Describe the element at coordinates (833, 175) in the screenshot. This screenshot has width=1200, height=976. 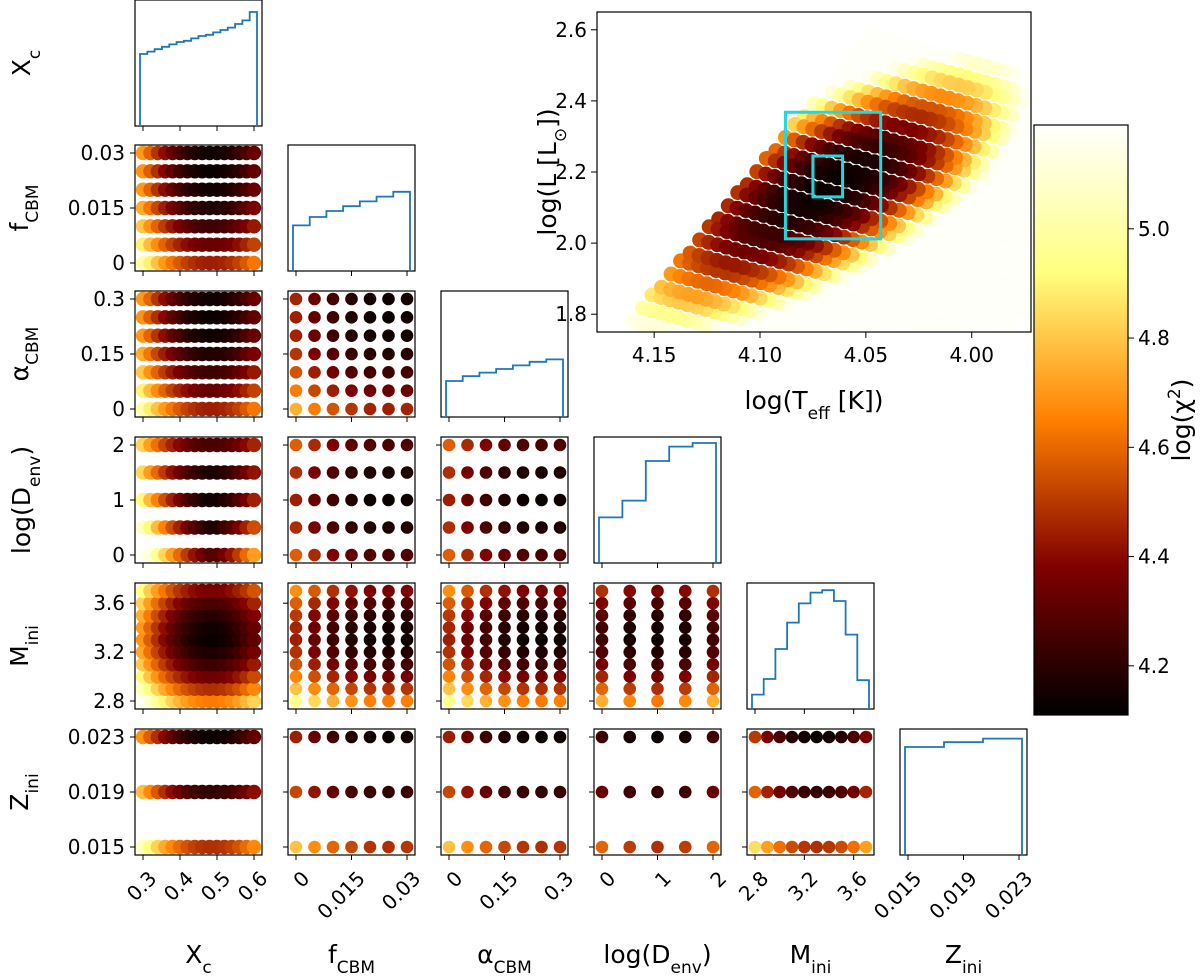
I see `error-box-3sigma` at that location.